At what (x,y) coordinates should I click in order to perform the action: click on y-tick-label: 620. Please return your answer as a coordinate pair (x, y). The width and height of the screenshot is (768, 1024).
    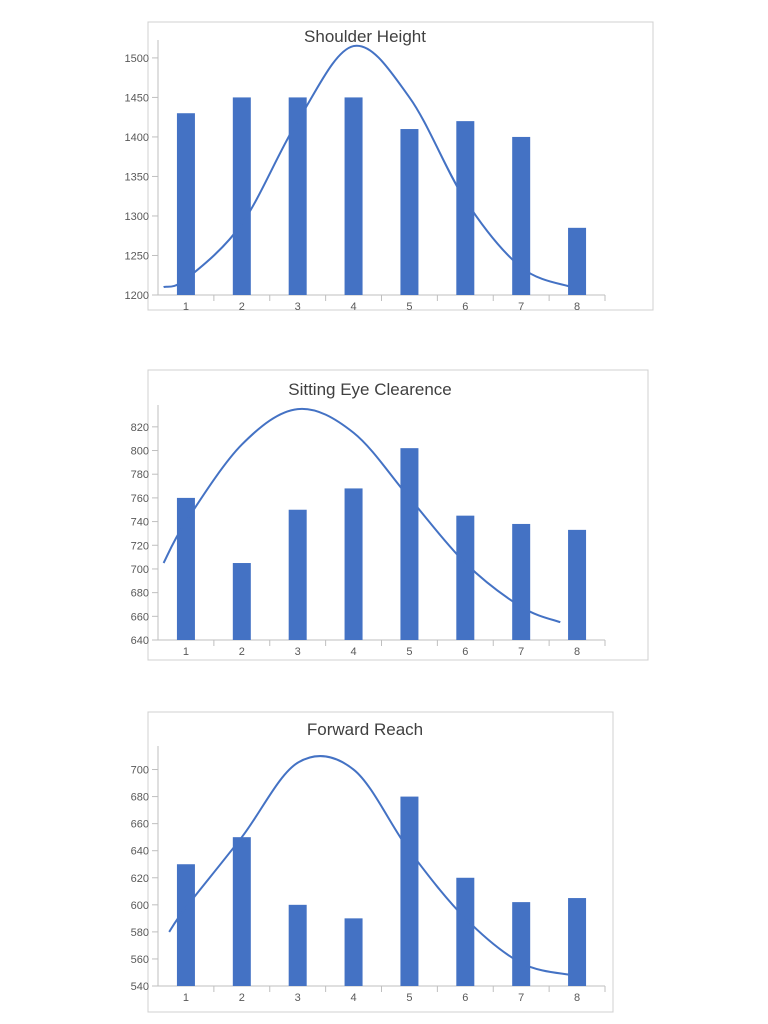
    Looking at the image, I should click on (140, 879).